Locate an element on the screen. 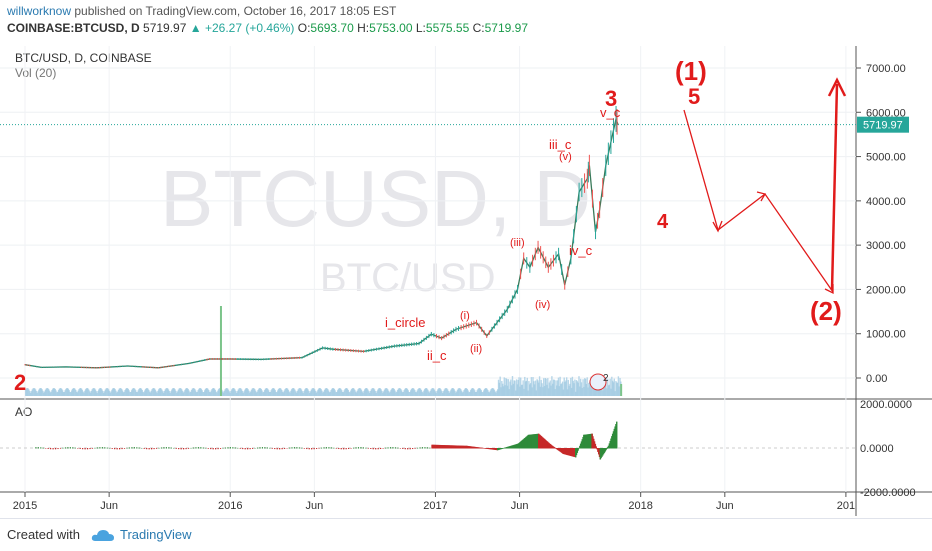  wave-label-4: 4 is located at coordinates (663, 222).